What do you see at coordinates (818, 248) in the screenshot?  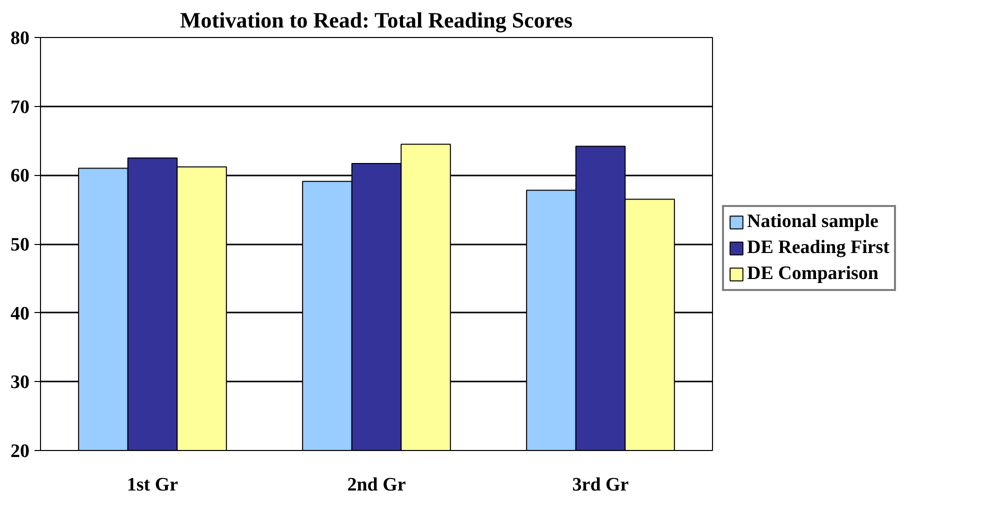 I see `legend-label: DE Reading First` at bounding box center [818, 248].